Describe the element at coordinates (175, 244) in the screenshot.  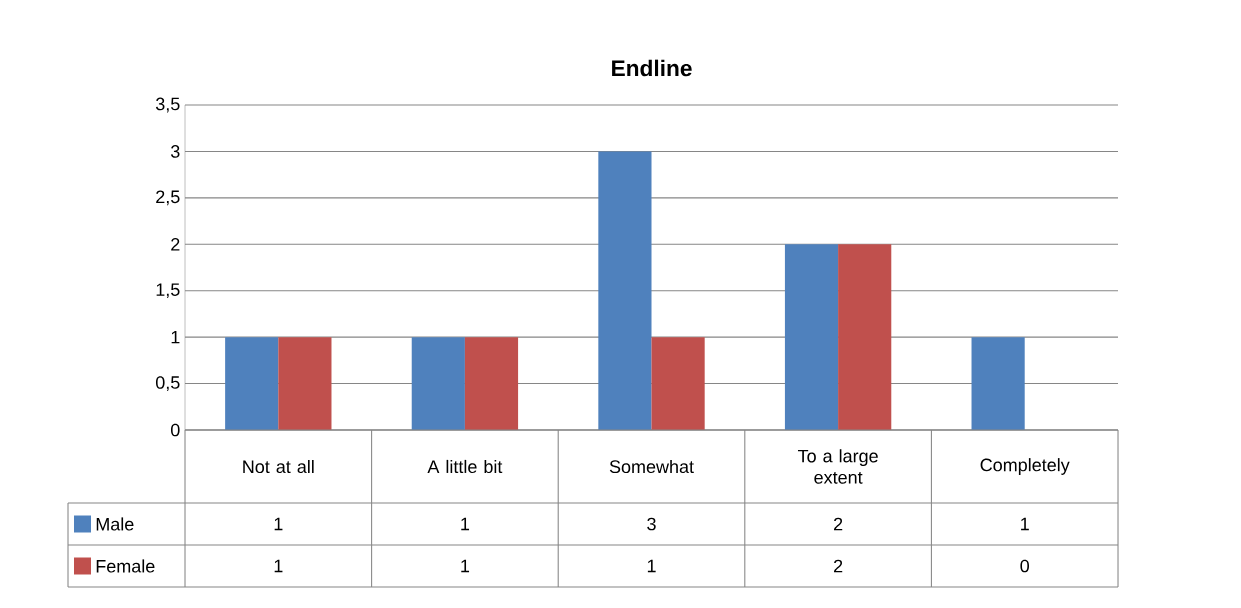
I see `y-tick-label: 2` at that location.